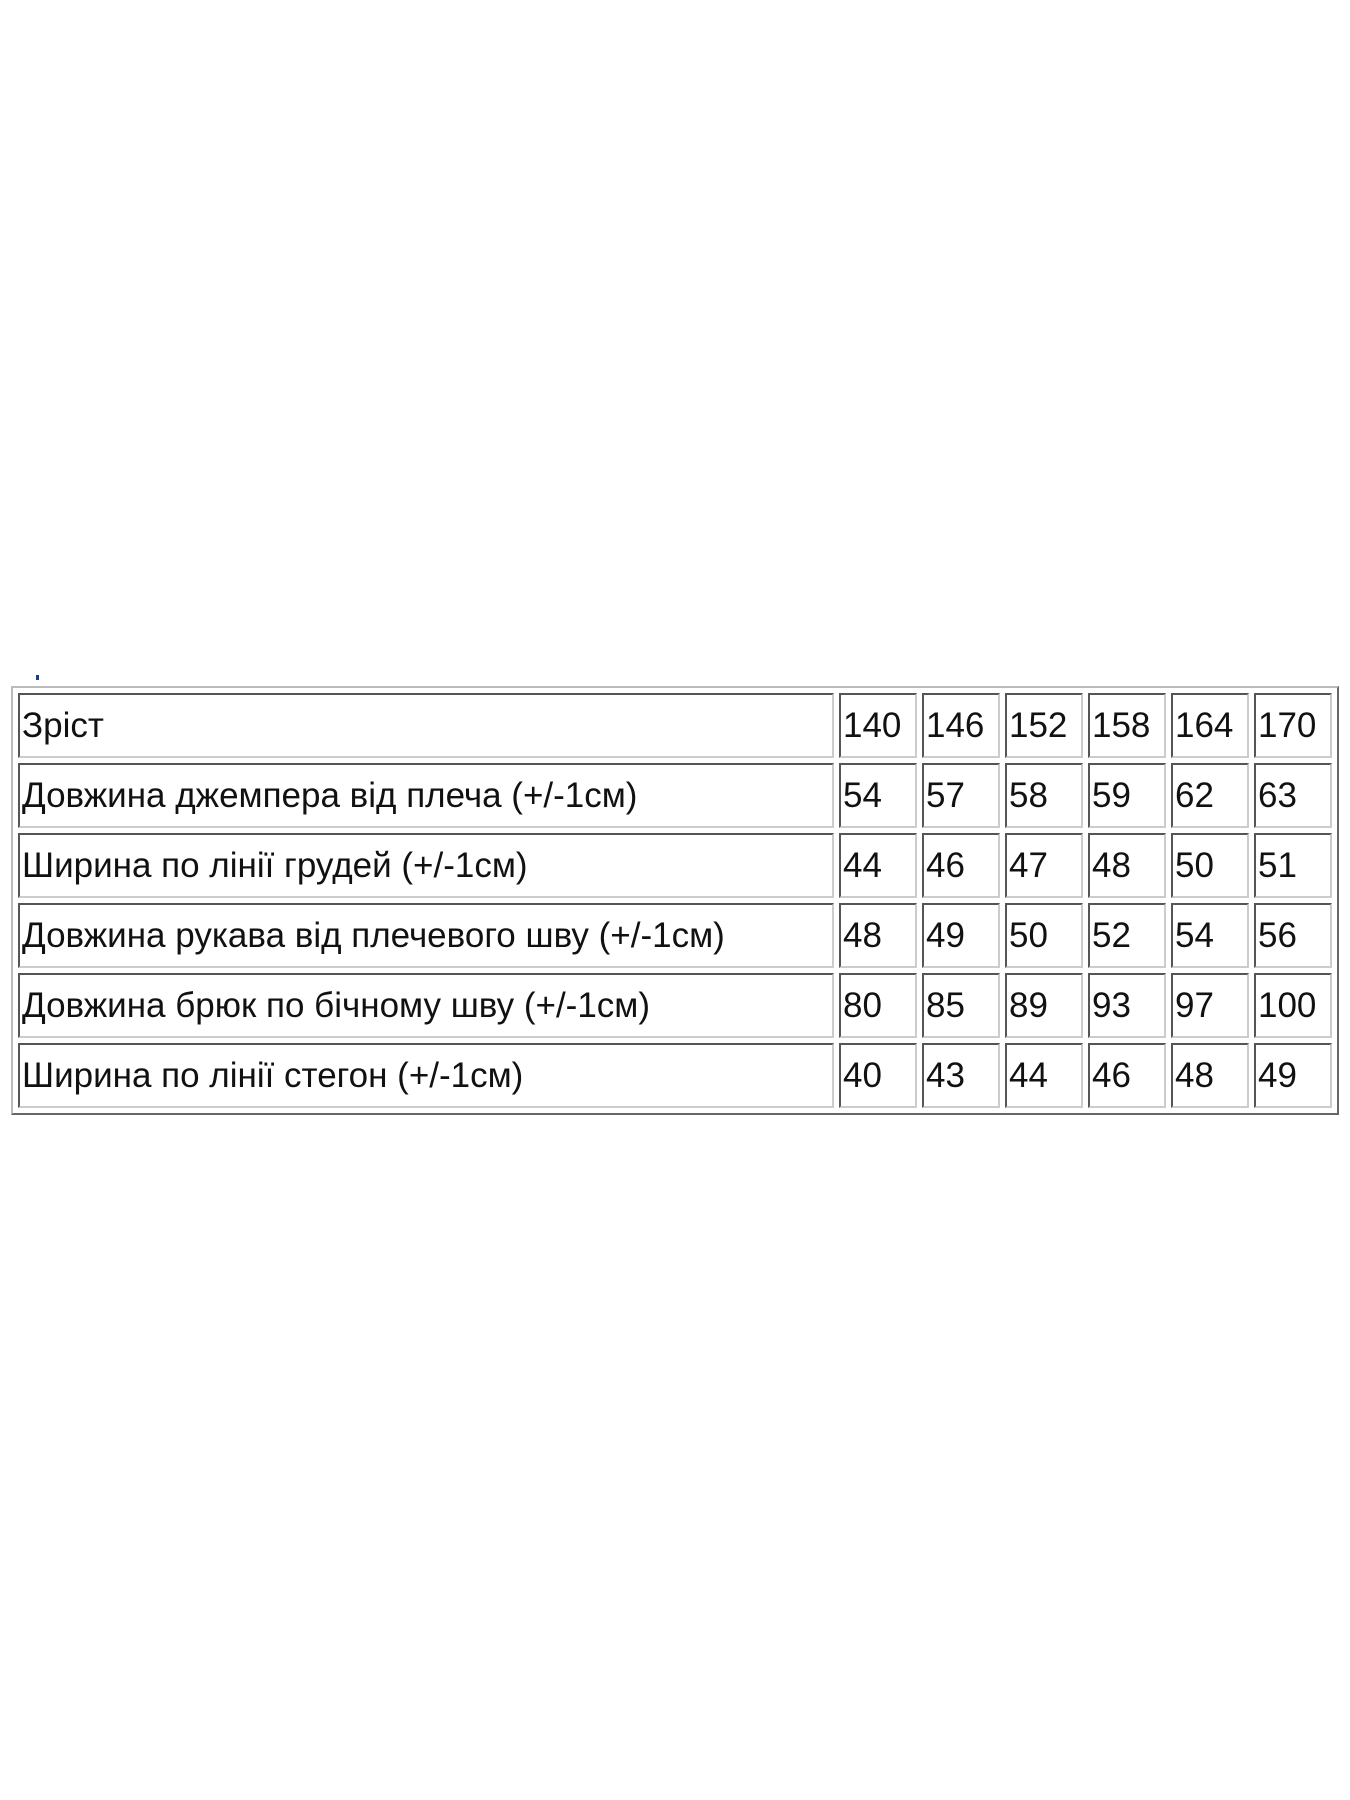  I want to click on row-label: Зріст, so click(426, 725).